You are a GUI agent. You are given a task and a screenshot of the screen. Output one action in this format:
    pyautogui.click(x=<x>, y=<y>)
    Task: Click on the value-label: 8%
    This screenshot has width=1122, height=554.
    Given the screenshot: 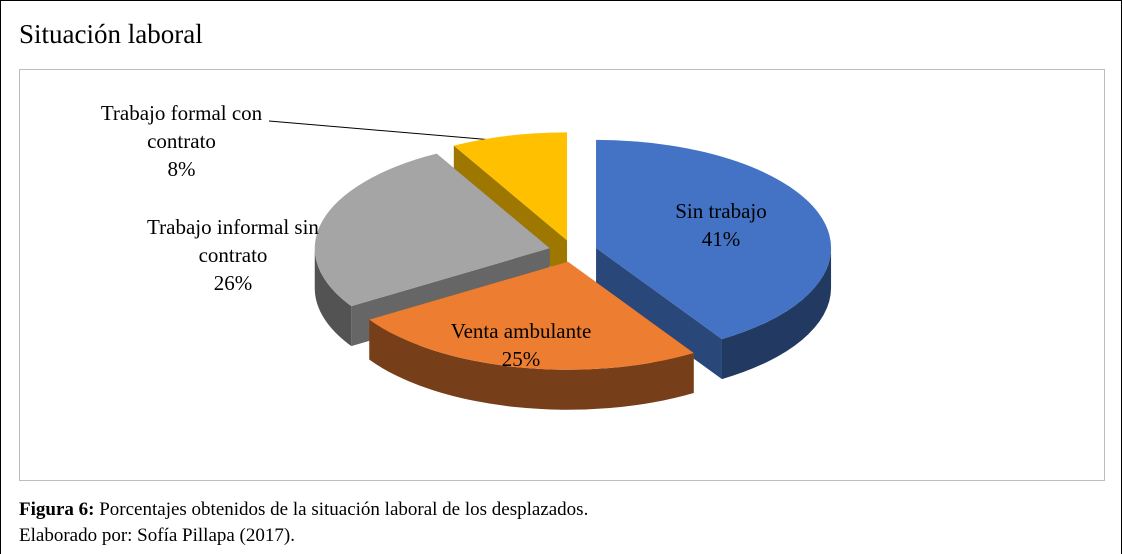 What is the action you would take?
    pyautogui.click(x=181, y=169)
    